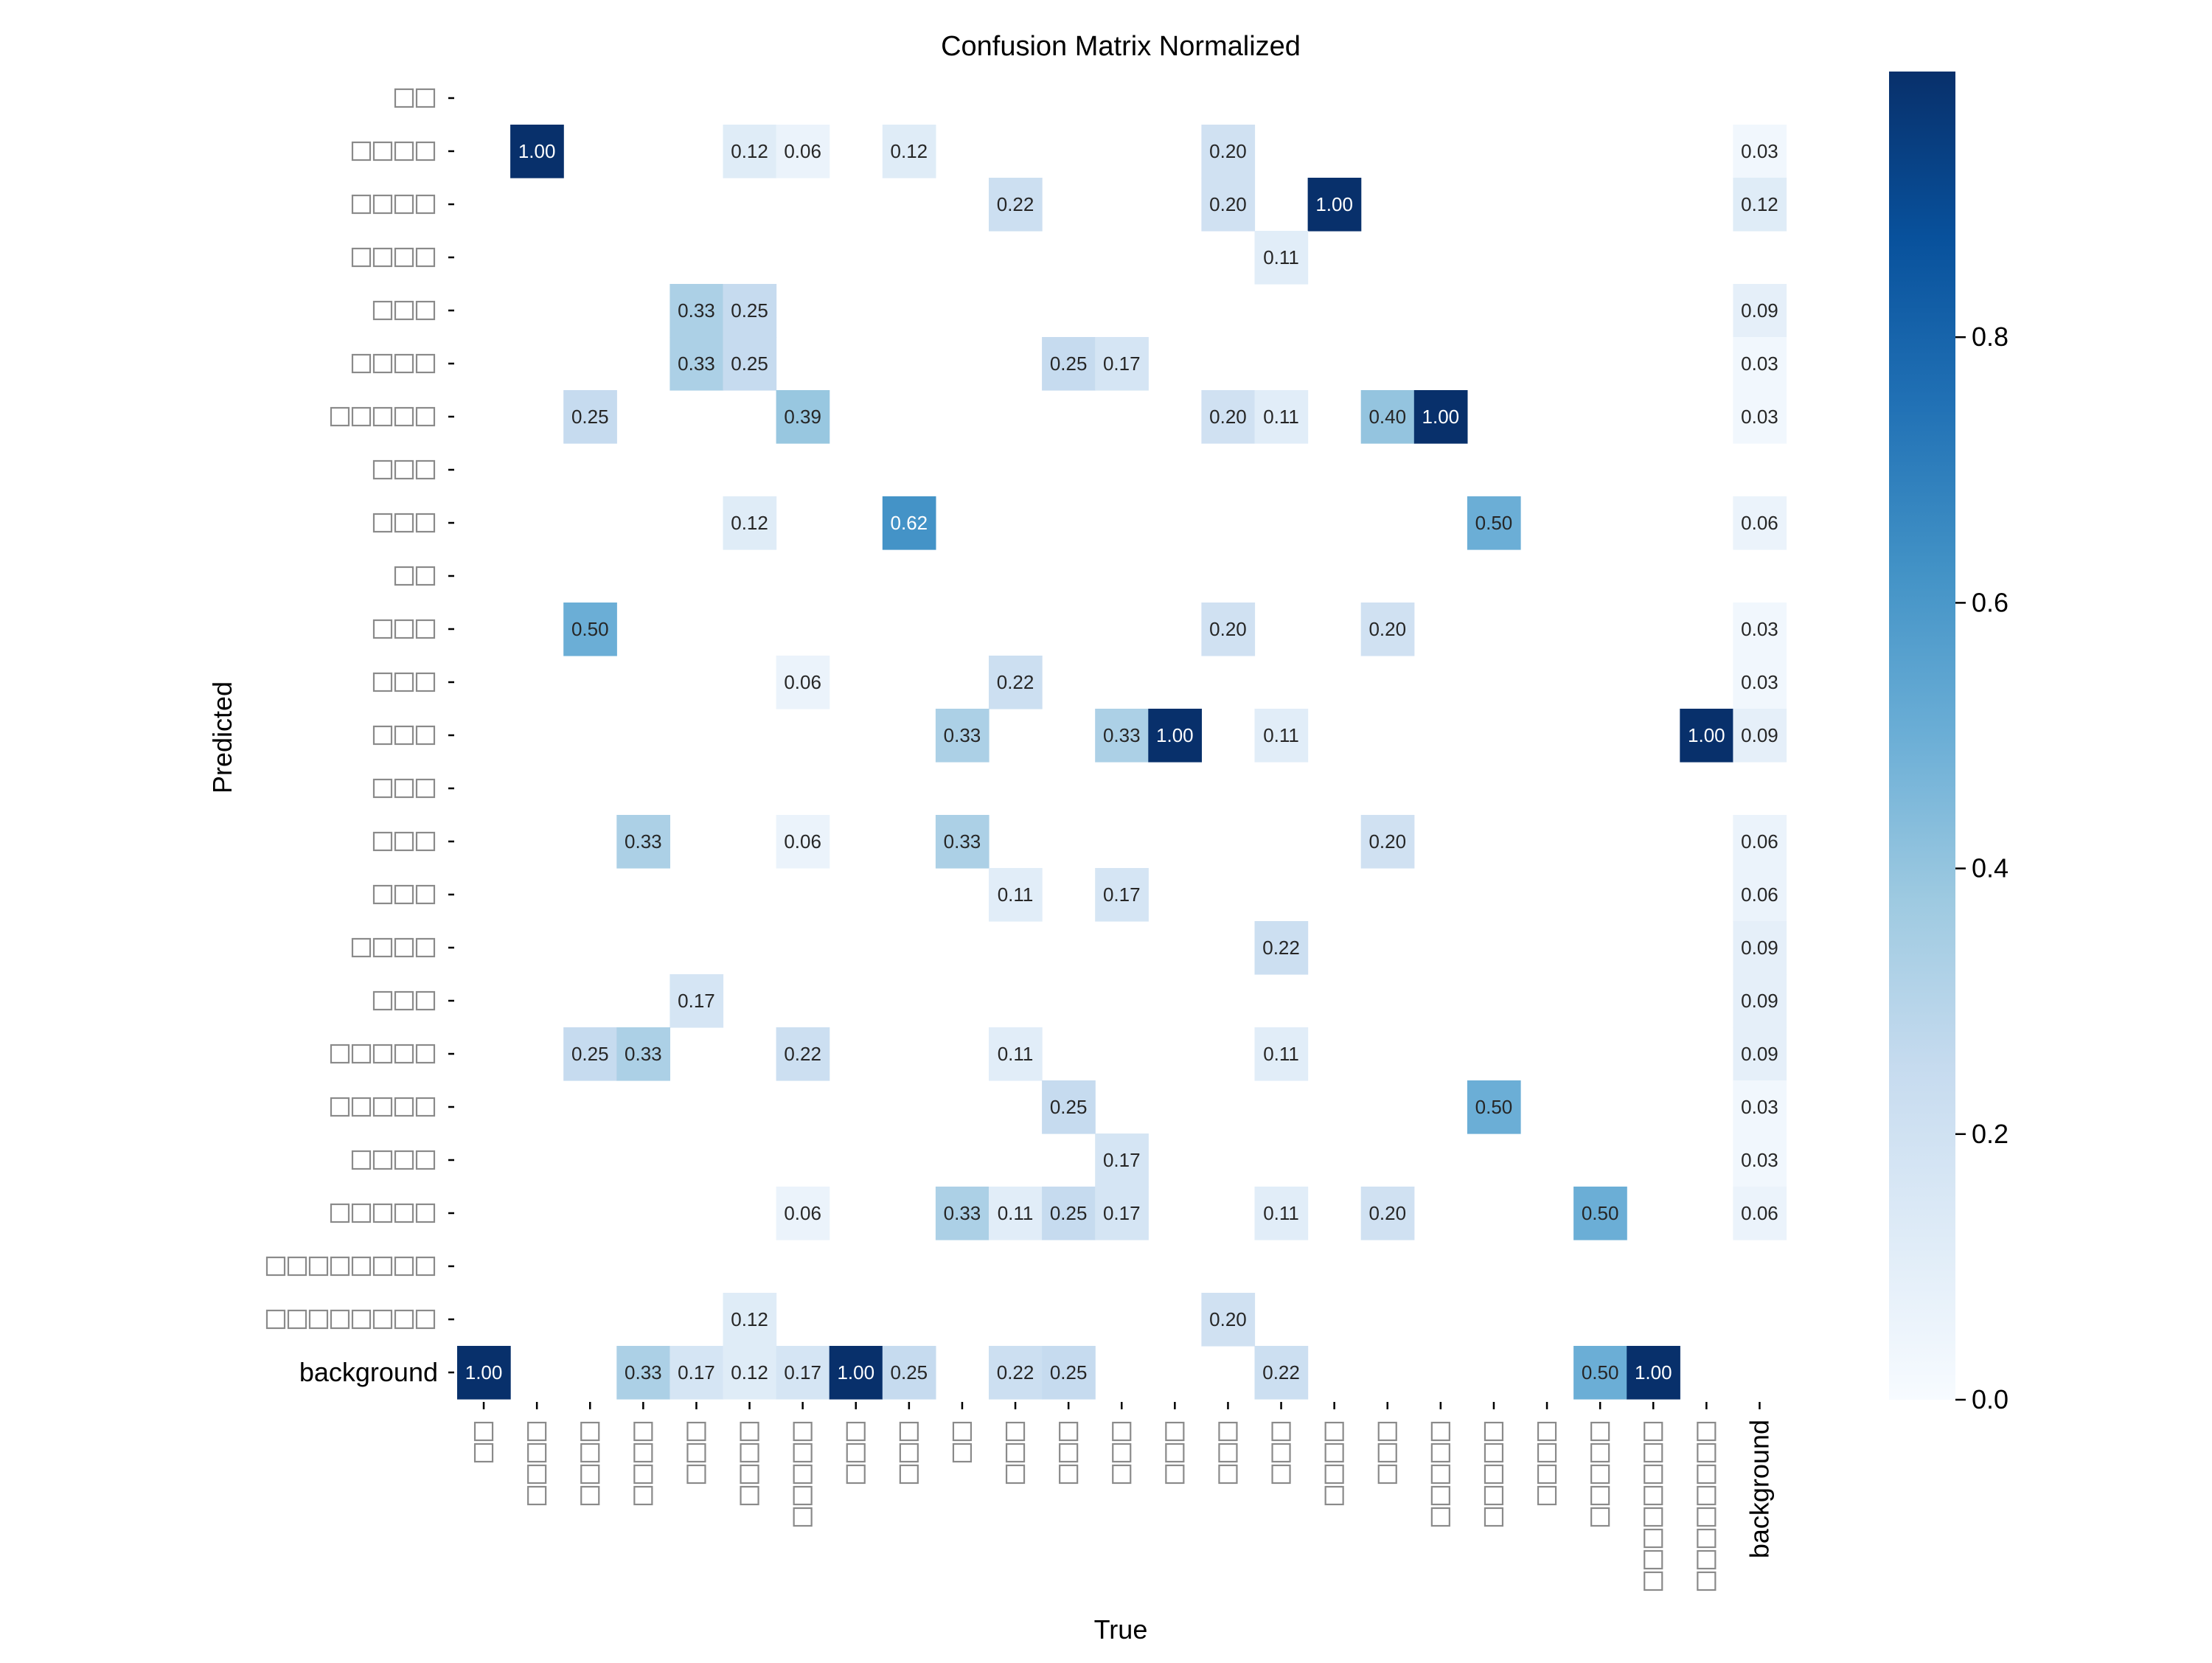  I want to click on x-tick-label: background, so click(1759, 1489).